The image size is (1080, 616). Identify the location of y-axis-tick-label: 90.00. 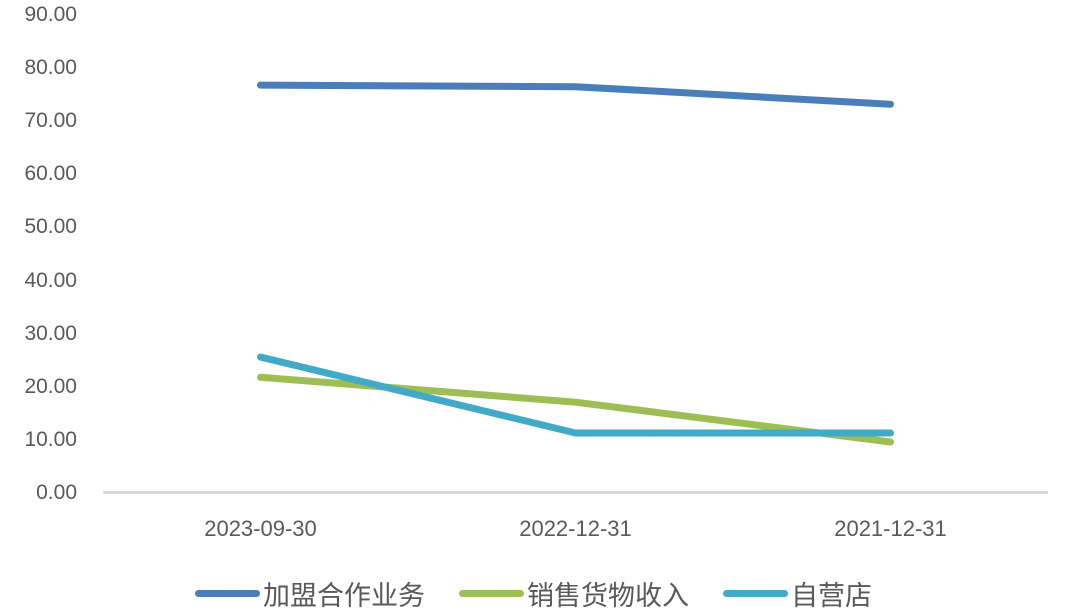
(50, 14).